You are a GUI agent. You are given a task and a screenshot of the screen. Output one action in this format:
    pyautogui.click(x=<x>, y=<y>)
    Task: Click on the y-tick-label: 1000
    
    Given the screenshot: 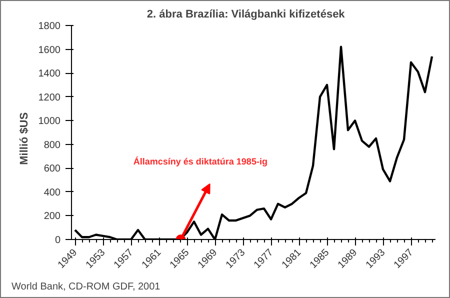 What is the action you would take?
    pyautogui.click(x=49, y=122)
    